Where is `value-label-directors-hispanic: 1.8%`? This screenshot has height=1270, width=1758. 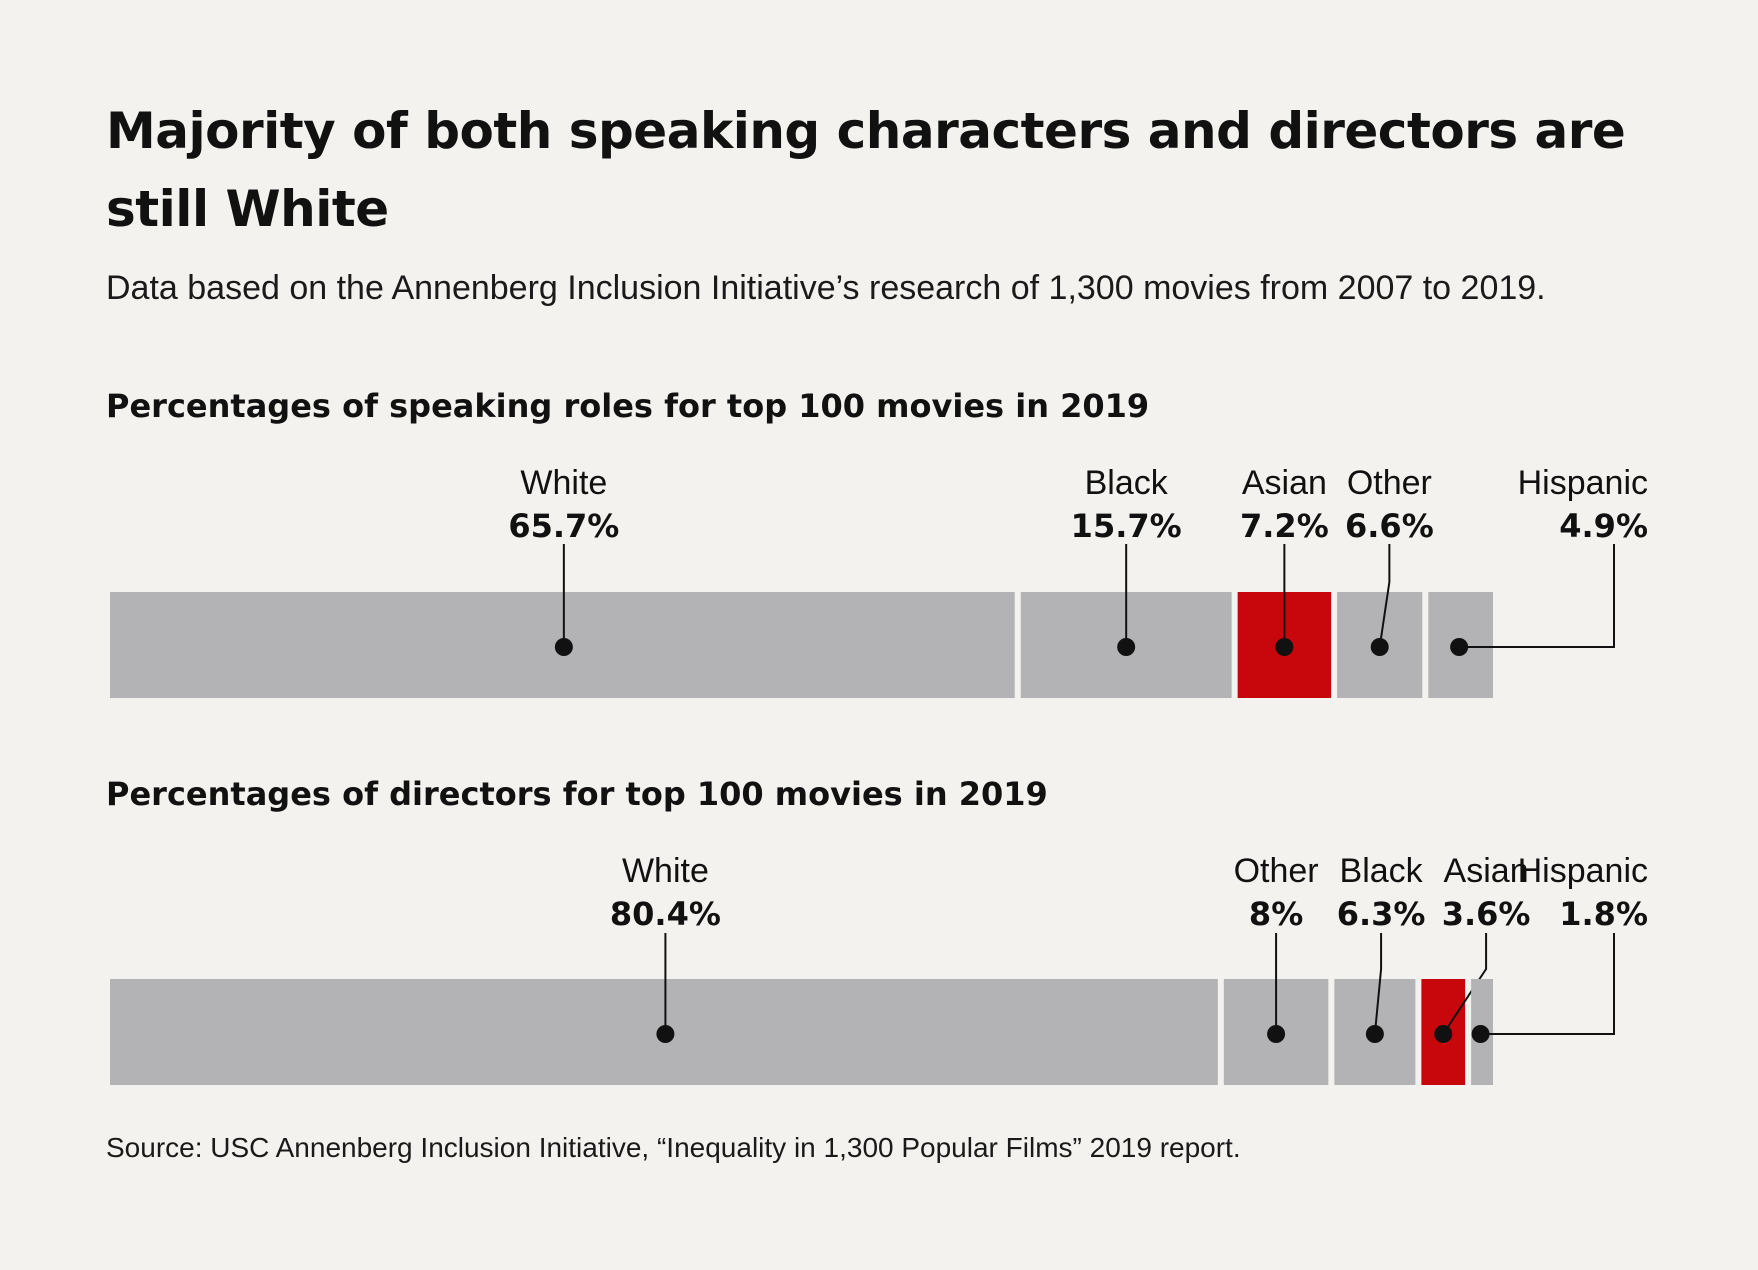
value-label-directors-hispanic: 1.8% is located at coordinates (1603, 914).